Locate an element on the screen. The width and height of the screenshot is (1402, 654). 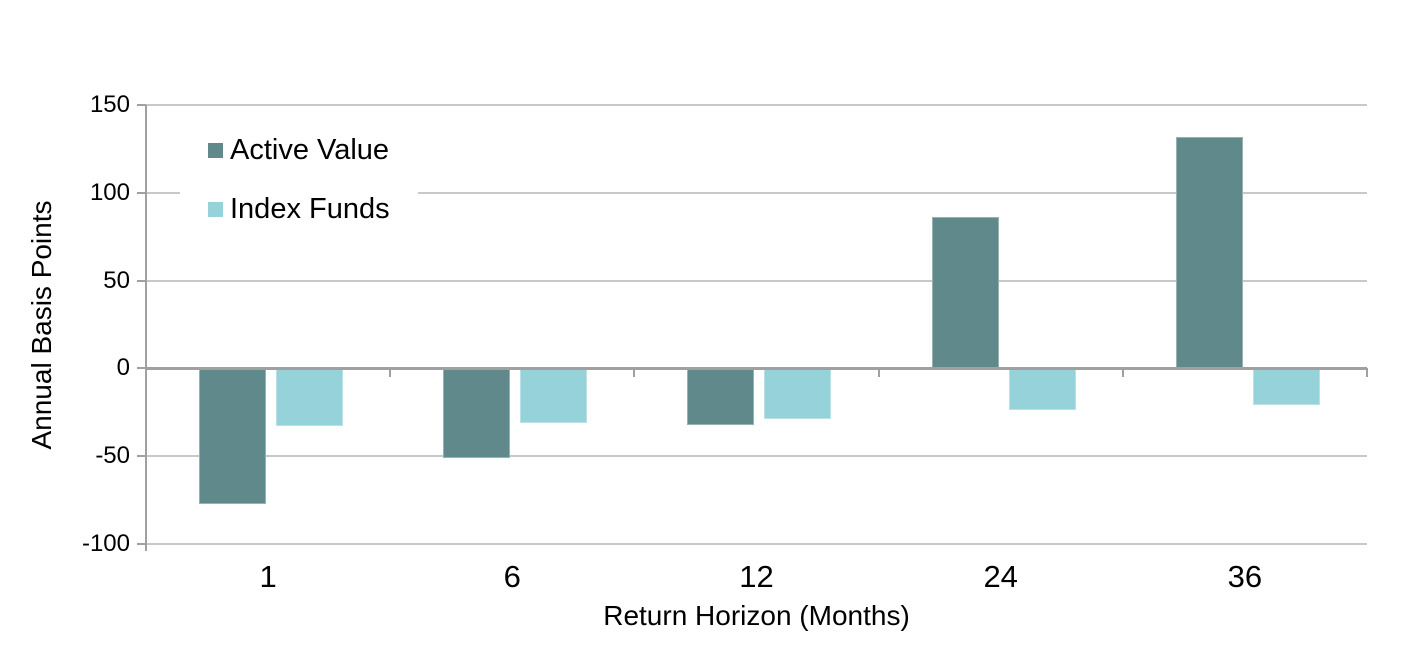
x-tick-label: 6 is located at coordinates (512, 576).